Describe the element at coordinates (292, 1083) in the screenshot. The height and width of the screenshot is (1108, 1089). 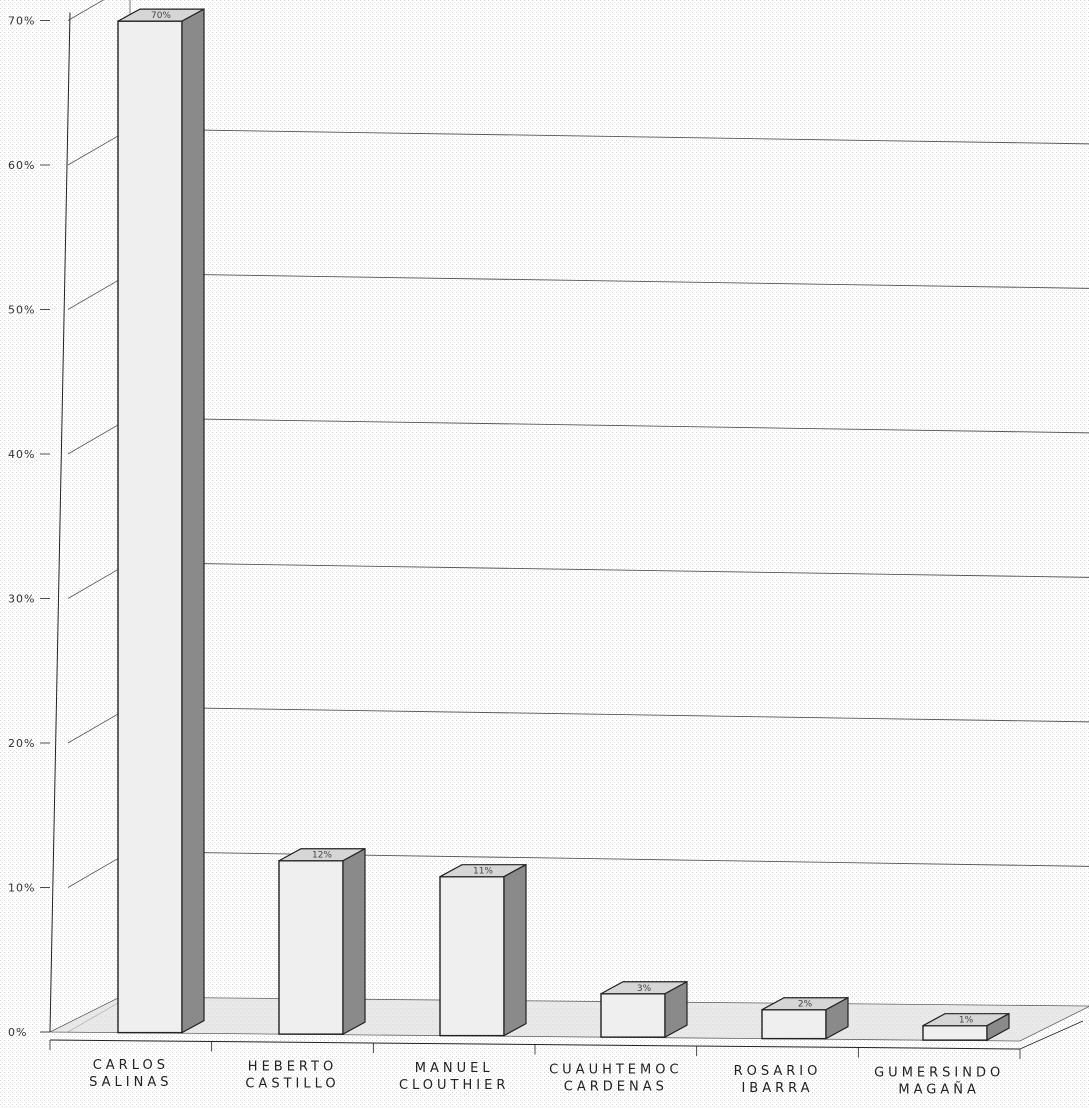
I see `category-label: CASTILLO` at that location.